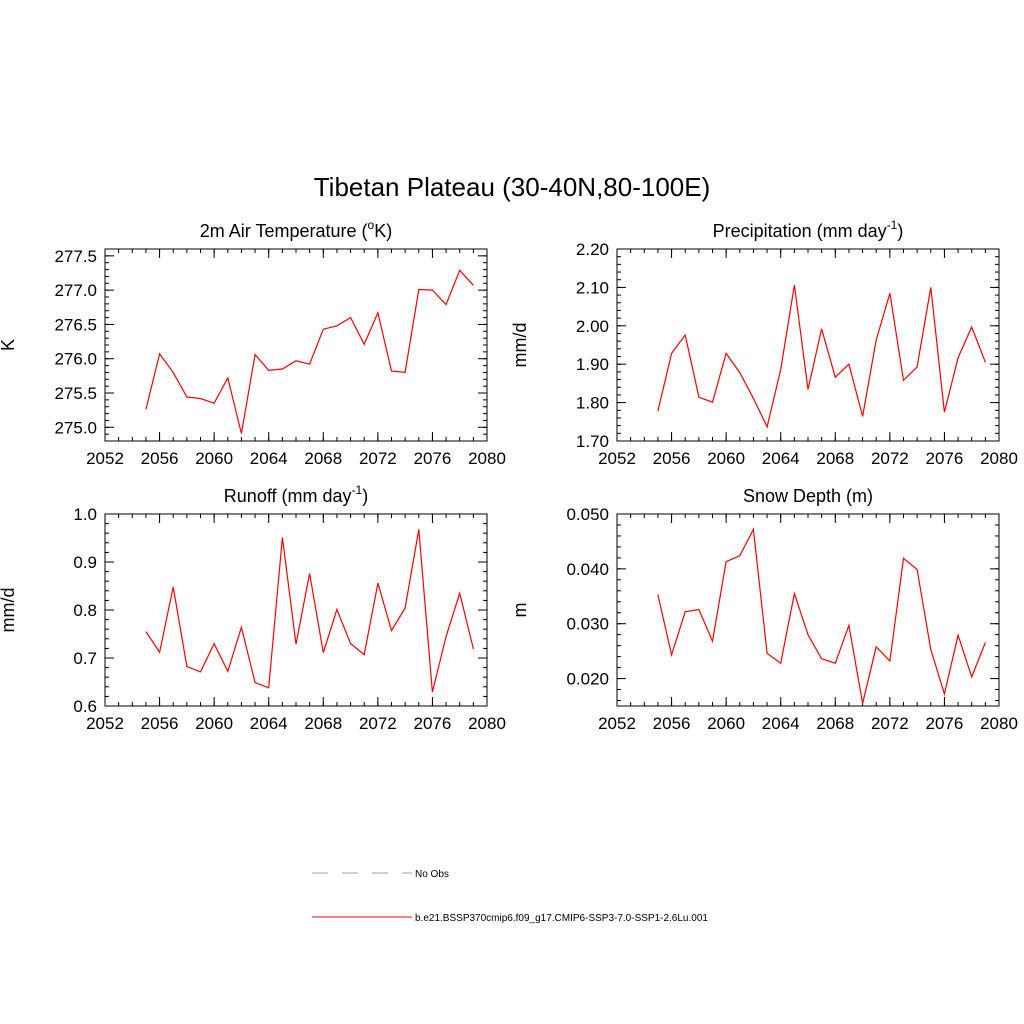  I want to click on y-tick-label: 0.020, so click(587, 679).